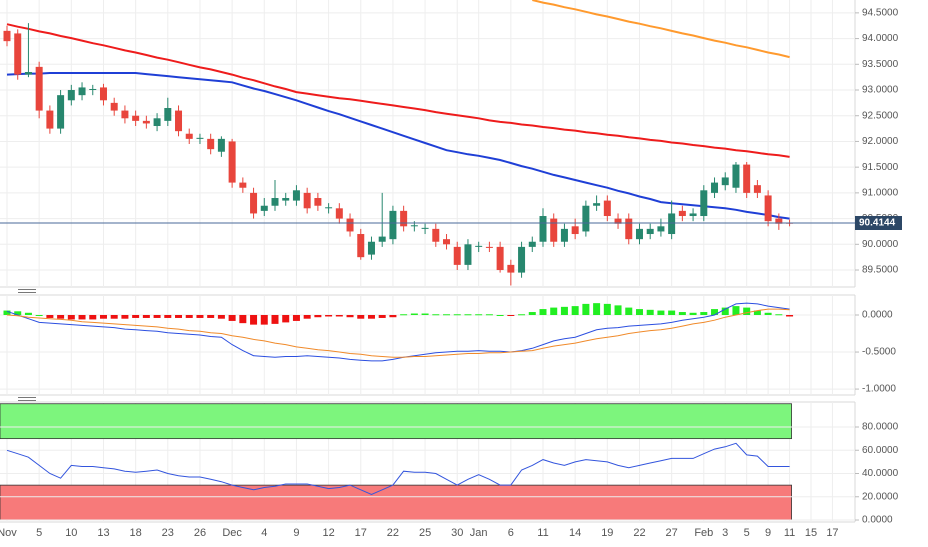 The image size is (928, 547). Describe the element at coordinates (879, 389) in the screenshot. I see `y-tick-label: -1.0000` at that location.